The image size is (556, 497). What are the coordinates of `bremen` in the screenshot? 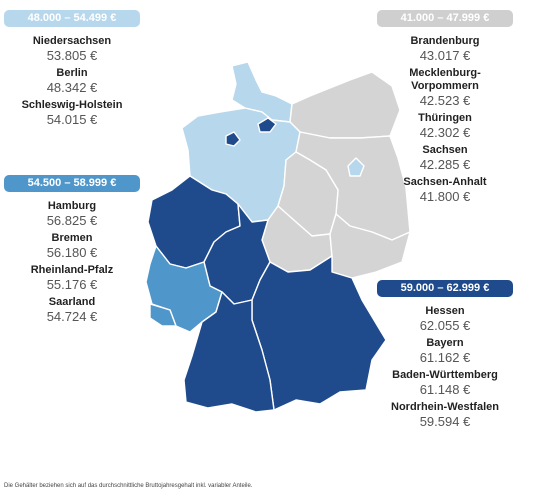 It's located at (233, 139).